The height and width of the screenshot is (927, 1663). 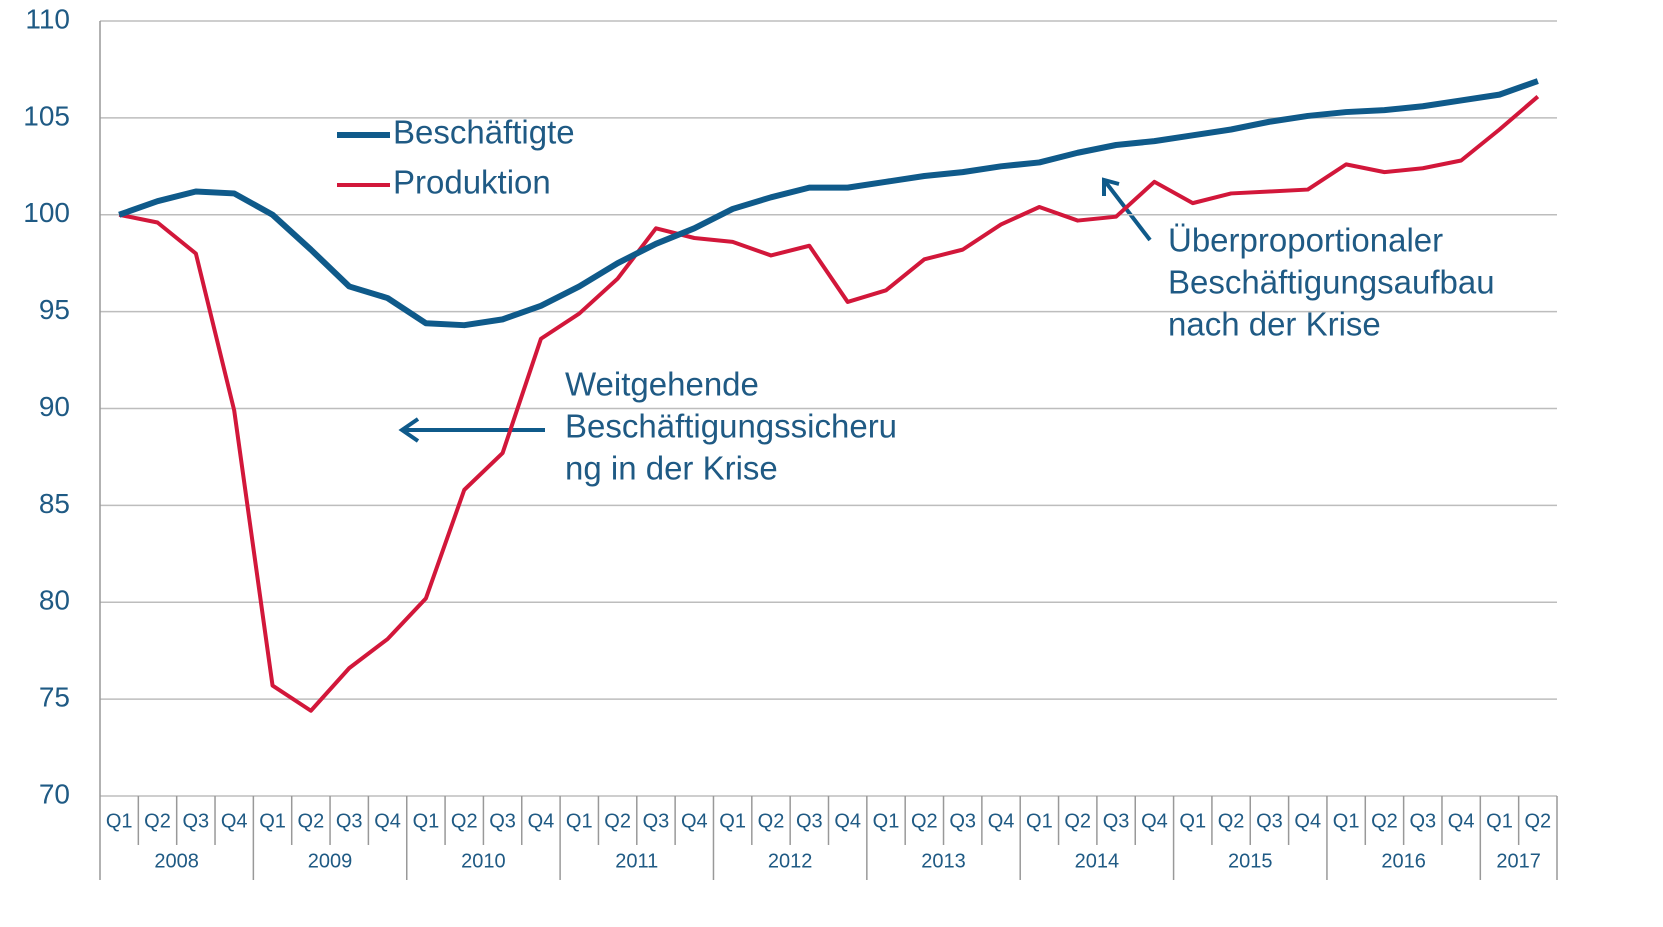 What do you see at coordinates (54, 503) in the screenshot?
I see `y-tick-label: 85` at bounding box center [54, 503].